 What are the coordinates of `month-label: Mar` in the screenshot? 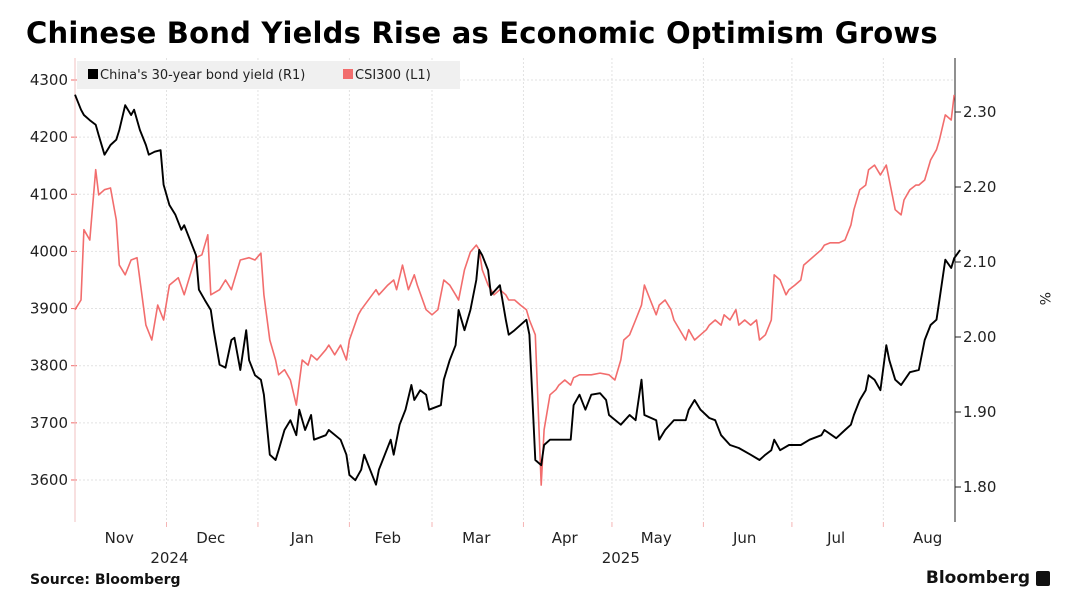 It's located at (476, 538).